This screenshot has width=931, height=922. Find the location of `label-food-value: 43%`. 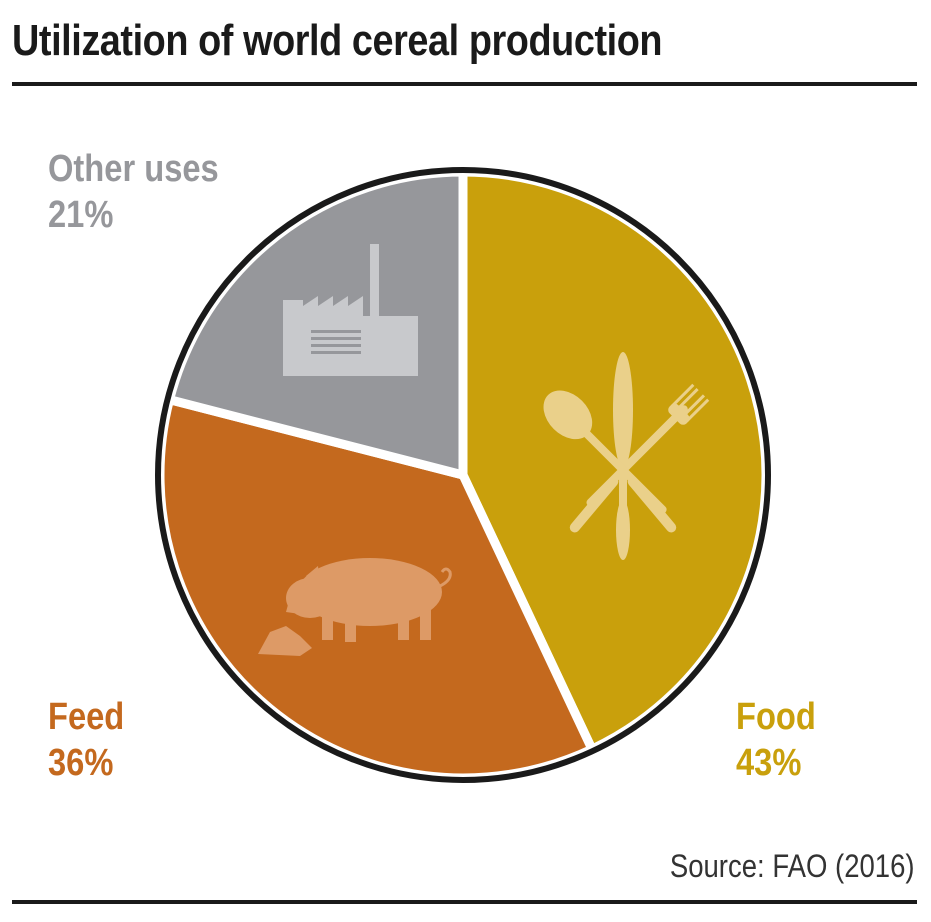

label-food-value: 43% is located at coordinates (769, 763).